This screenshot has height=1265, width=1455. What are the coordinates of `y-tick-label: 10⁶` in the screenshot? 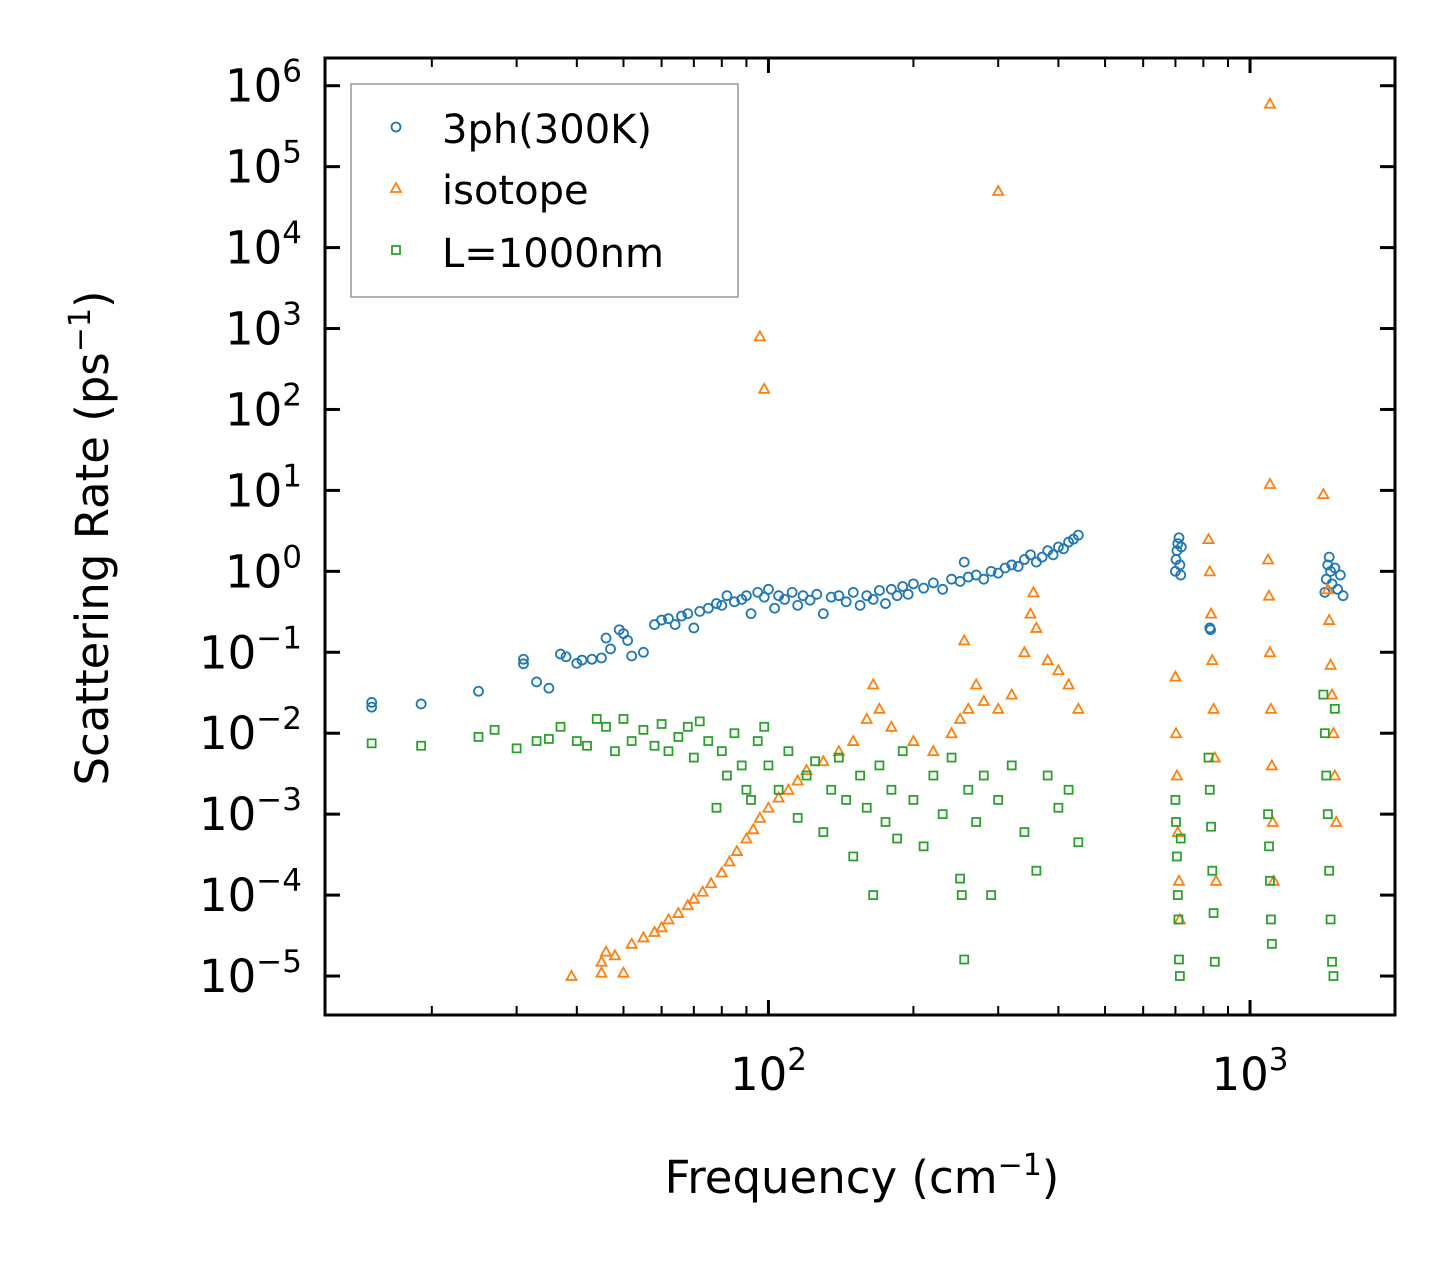 It's located at (263, 83).